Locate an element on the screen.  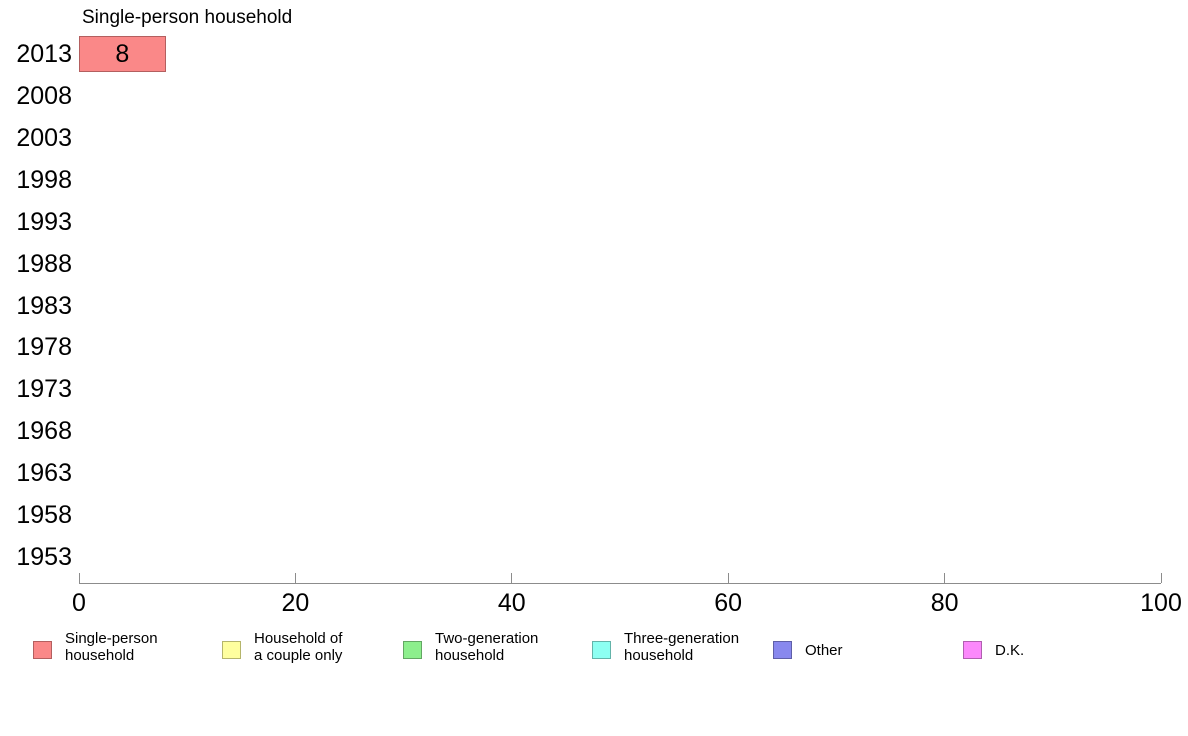
y-axis-label: 1973 is located at coordinates (44, 389).